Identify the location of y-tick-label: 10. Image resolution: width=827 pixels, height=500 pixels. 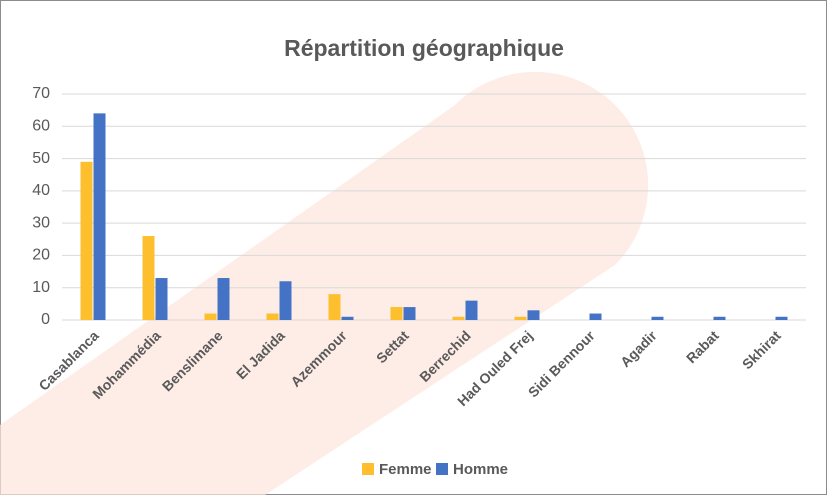
(41, 287).